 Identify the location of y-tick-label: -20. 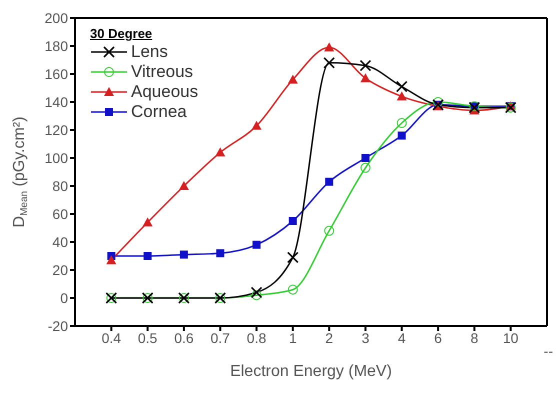
(58, 326).